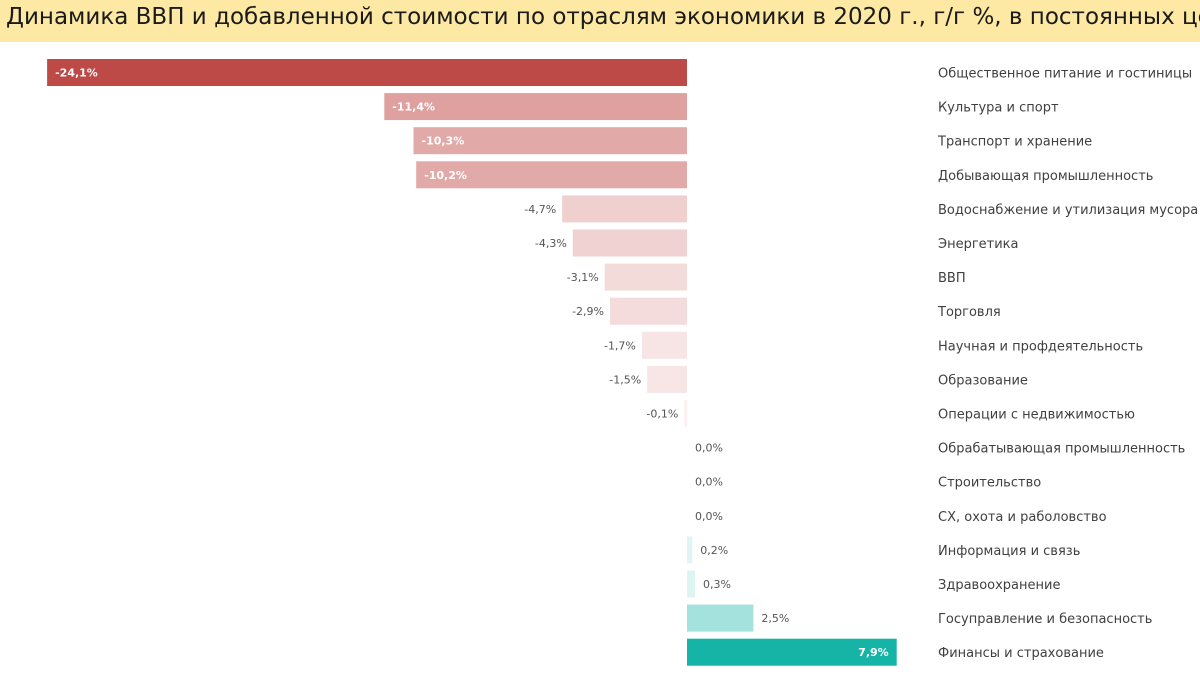 The width and height of the screenshot is (1200, 674). I want to click on category-label: Информация и связь, so click(1009, 551).